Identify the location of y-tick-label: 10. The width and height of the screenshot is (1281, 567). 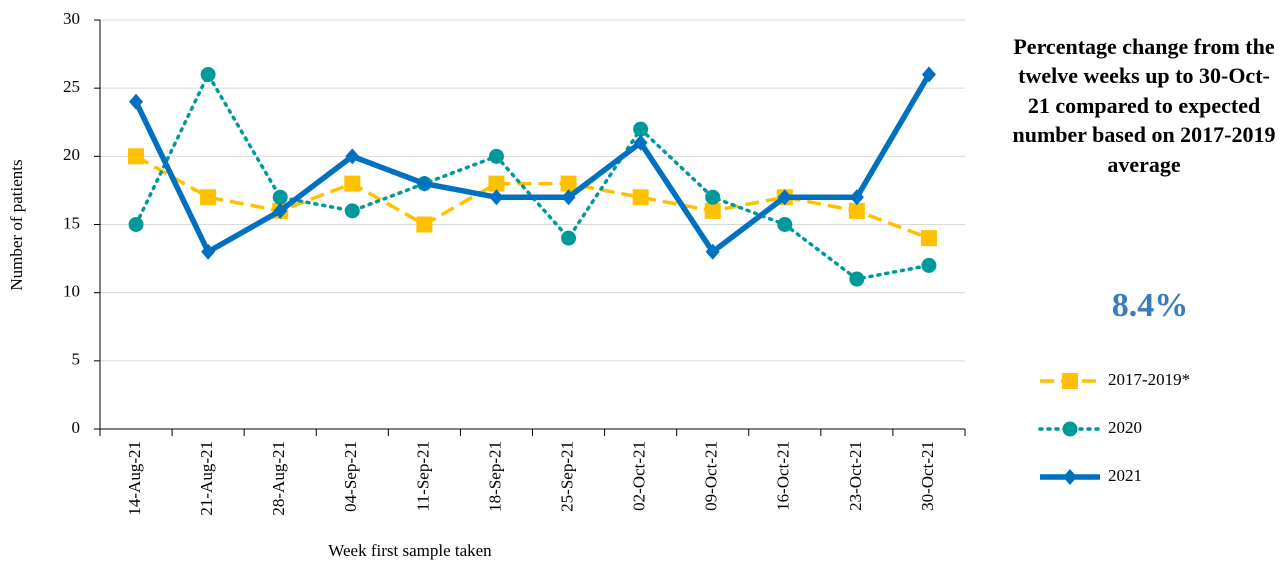
(71, 291).